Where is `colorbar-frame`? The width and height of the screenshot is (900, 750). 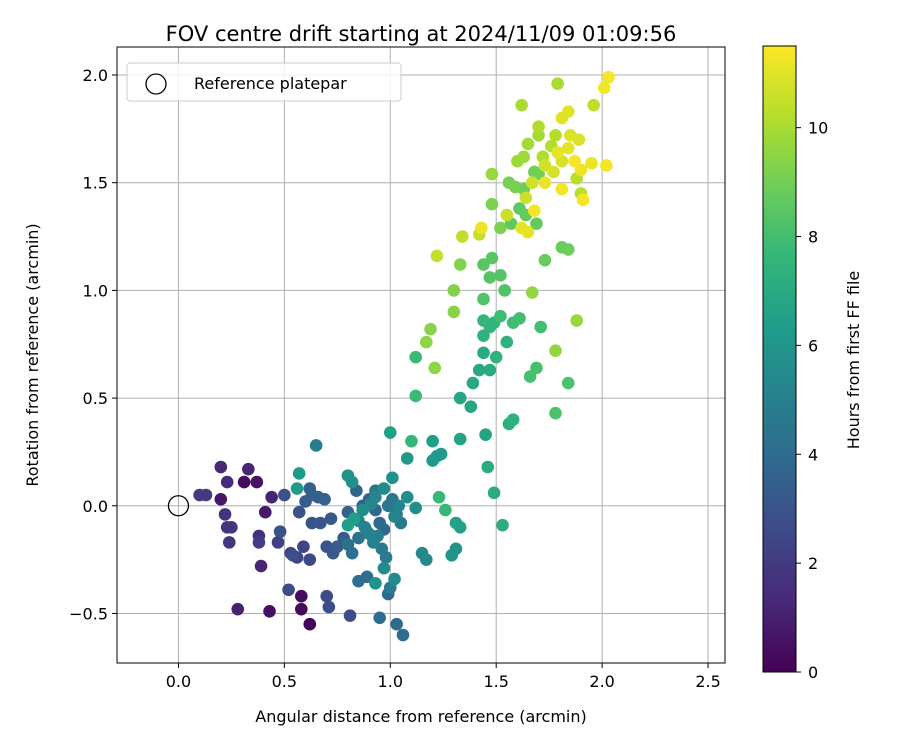 colorbar-frame is located at coordinates (779, 359).